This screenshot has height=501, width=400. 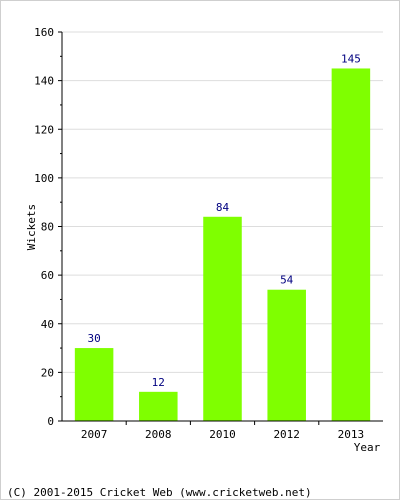 I want to click on data-label-2010: 84, so click(x=223, y=207).